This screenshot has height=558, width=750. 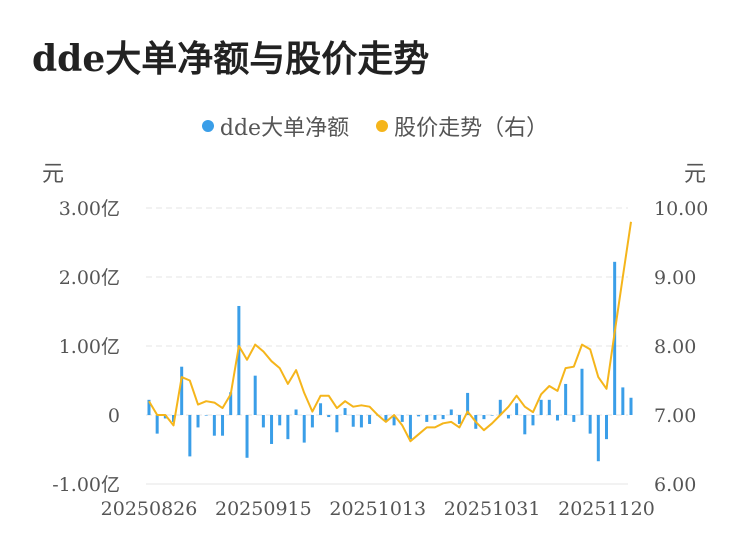 What do you see at coordinates (471, 128) in the screenshot?
I see `legend-label-price: 股价走势（右）` at bounding box center [471, 128].